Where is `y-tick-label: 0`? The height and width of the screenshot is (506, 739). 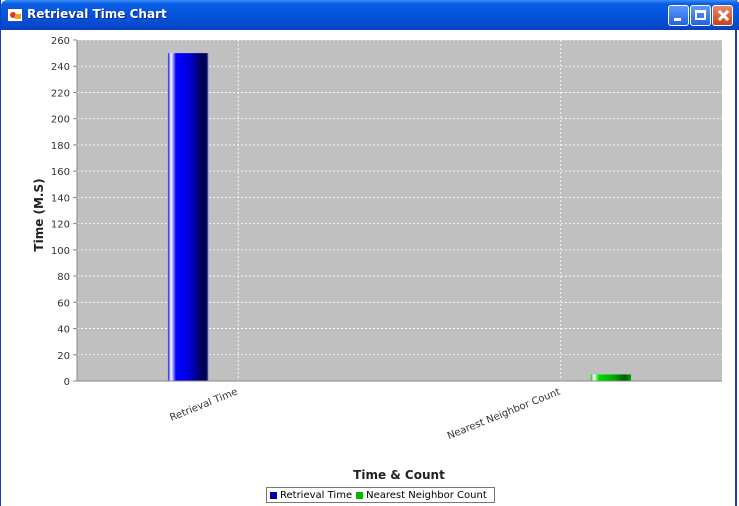 y-tick-label: 0 is located at coordinates (67, 382).